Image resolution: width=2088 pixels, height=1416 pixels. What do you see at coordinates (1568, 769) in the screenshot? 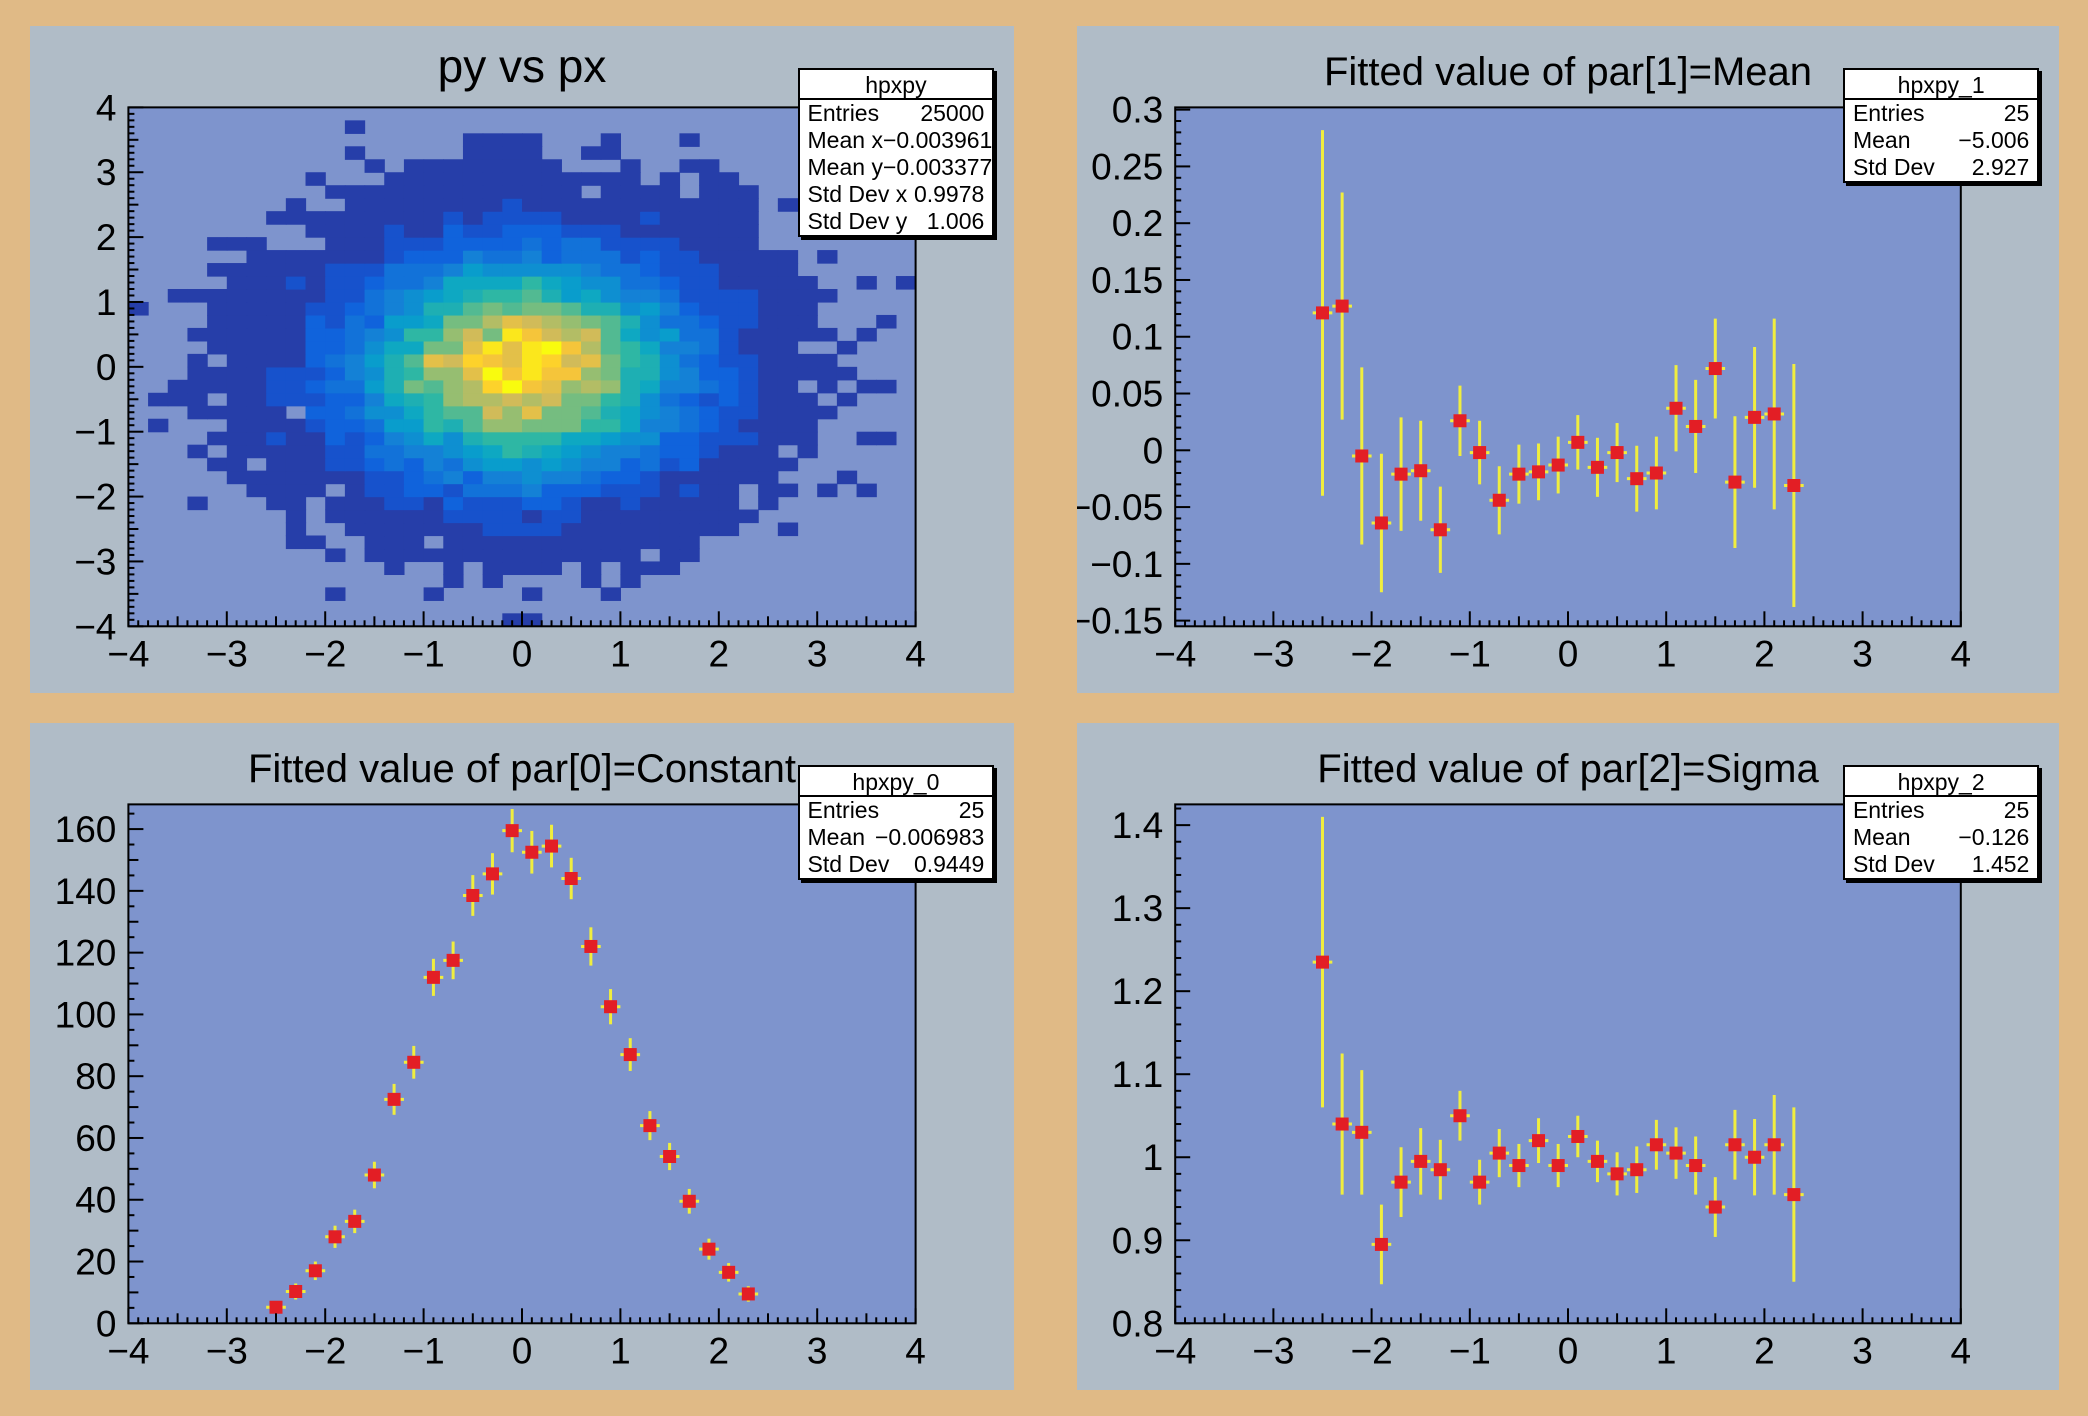
I see `pad-title: Fitted value of par[2]=Sigma` at bounding box center [1568, 769].